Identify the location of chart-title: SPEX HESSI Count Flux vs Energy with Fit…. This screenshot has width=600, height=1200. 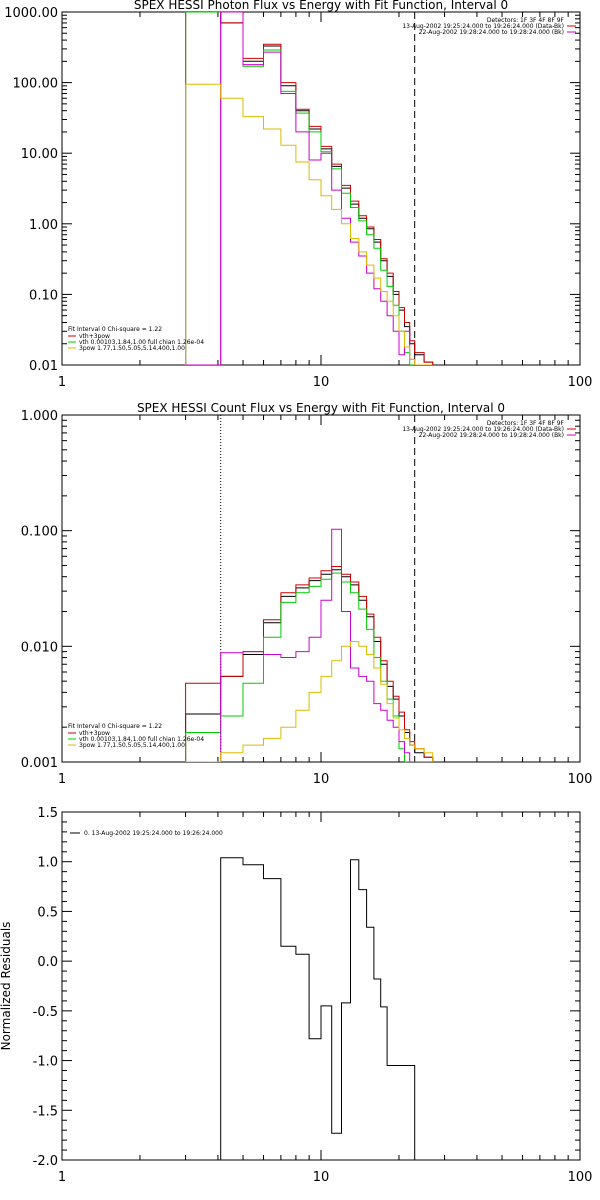
(321, 408).